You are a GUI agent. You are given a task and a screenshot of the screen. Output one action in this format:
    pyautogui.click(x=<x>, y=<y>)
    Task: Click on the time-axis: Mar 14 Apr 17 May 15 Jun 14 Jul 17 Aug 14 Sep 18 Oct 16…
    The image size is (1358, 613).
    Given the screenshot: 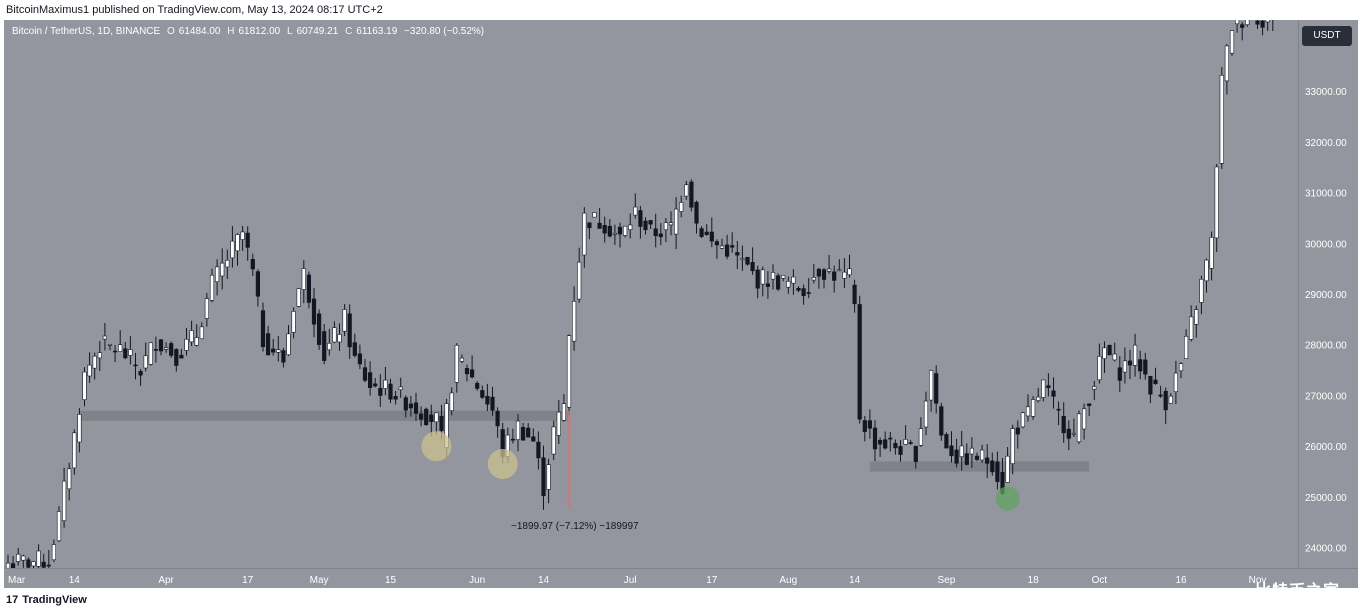 What is the action you would take?
    pyautogui.click(x=637, y=580)
    